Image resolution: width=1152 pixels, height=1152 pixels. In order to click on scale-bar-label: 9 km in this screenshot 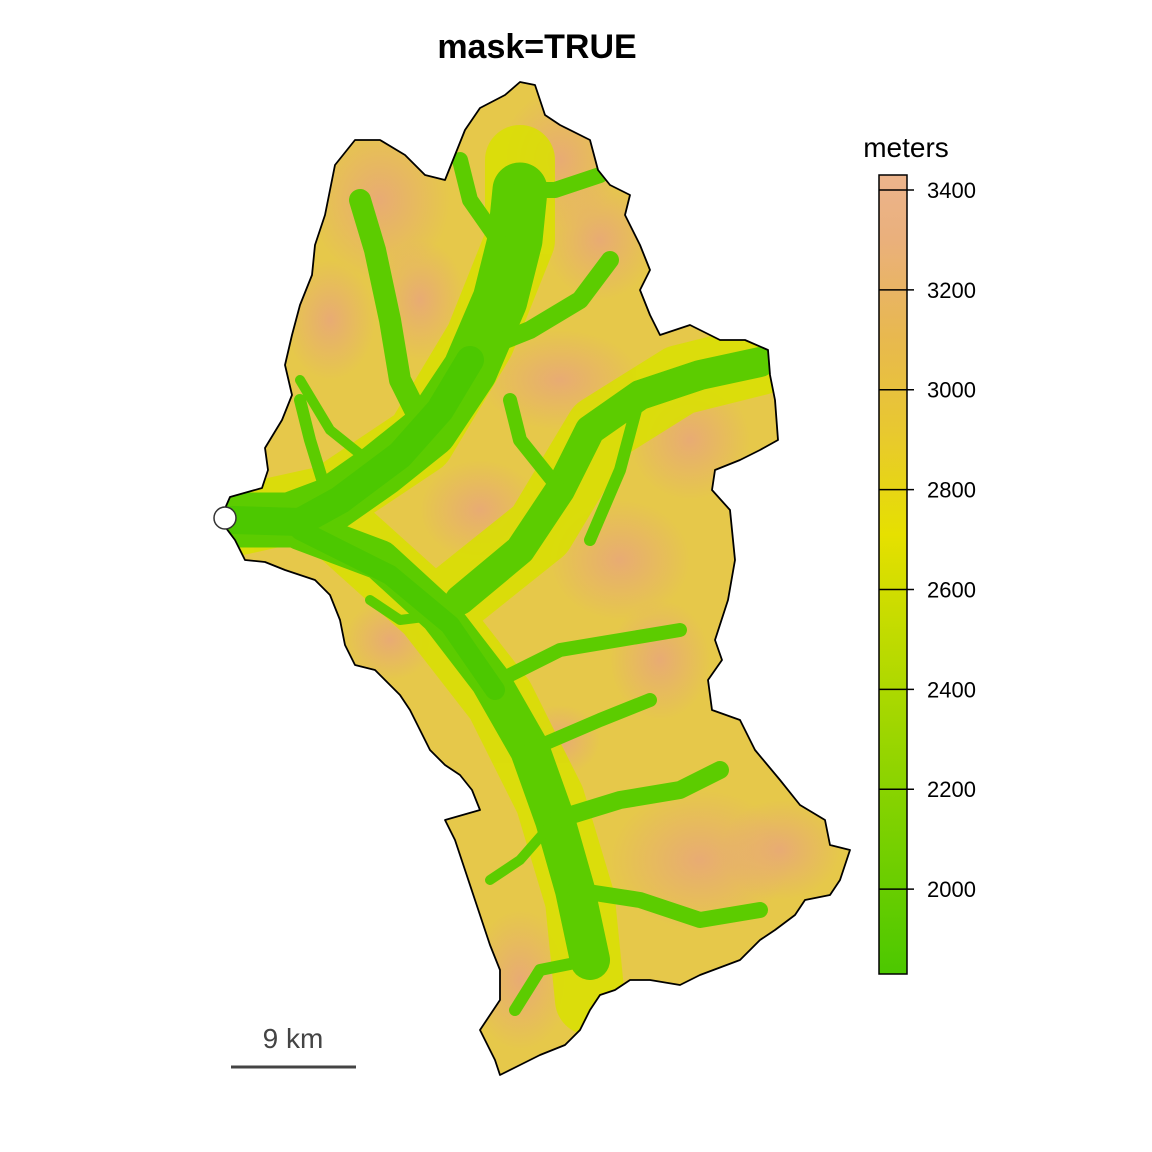, I will do `click(293, 1038)`.